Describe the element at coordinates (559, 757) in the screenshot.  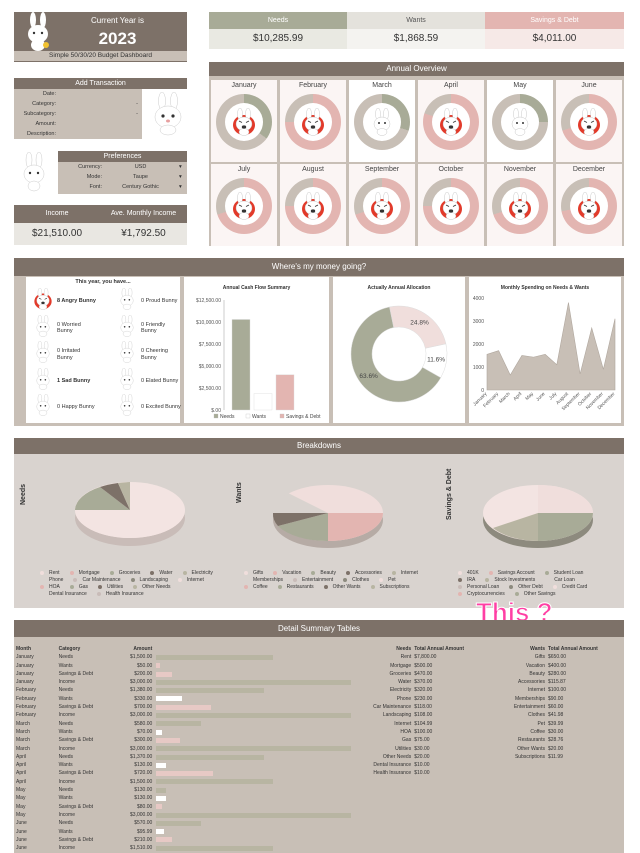
I see `table-row: Subscriptions $11.99` at that location.